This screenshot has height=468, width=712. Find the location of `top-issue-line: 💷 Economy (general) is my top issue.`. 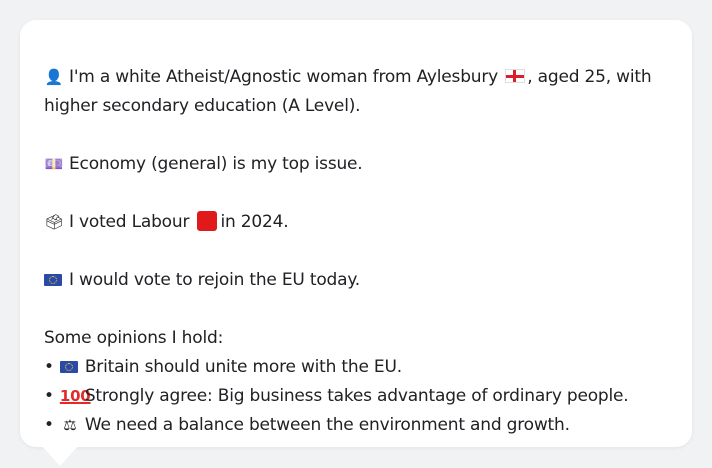

top-issue-line: 💷 Economy (general) is my top issue. is located at coordinates (356, 164).